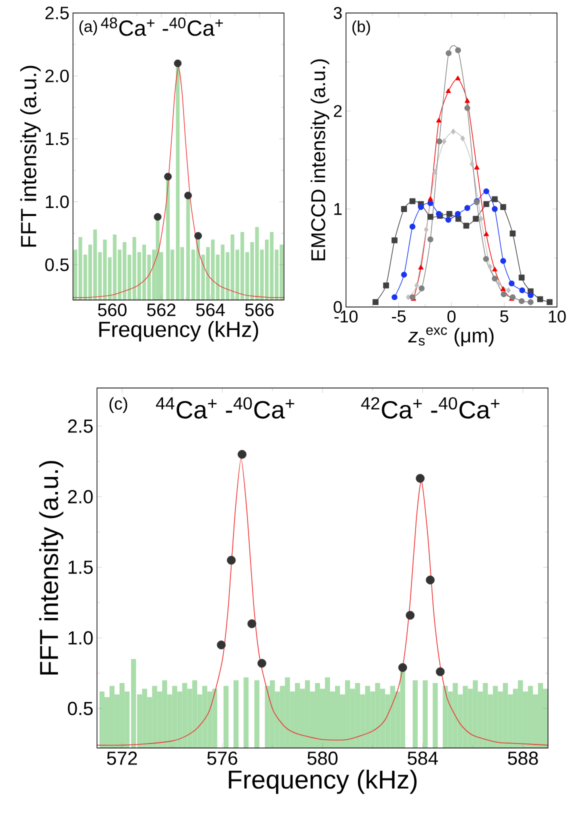 This screenshot has width=570, height=829. I want to click on x-tick-label: 572, so click(122, 758).